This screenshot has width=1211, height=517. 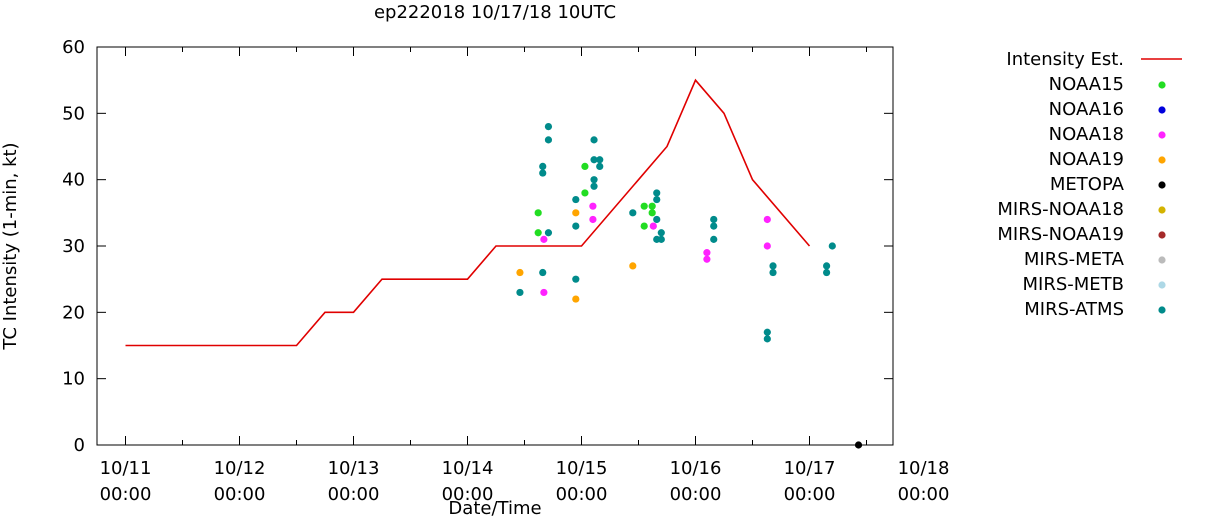 I want to click on y-tick-label: 40, so click(x=73, y=180).